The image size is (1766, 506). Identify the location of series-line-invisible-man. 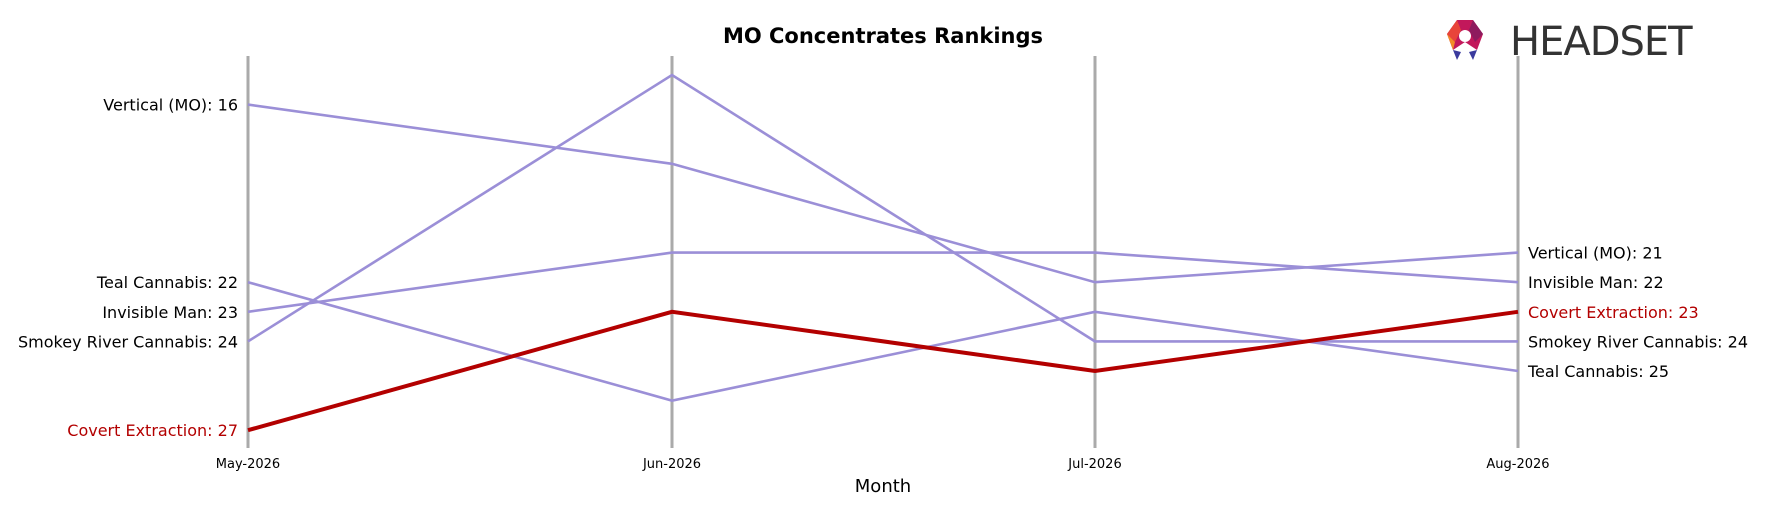
(883, 282).